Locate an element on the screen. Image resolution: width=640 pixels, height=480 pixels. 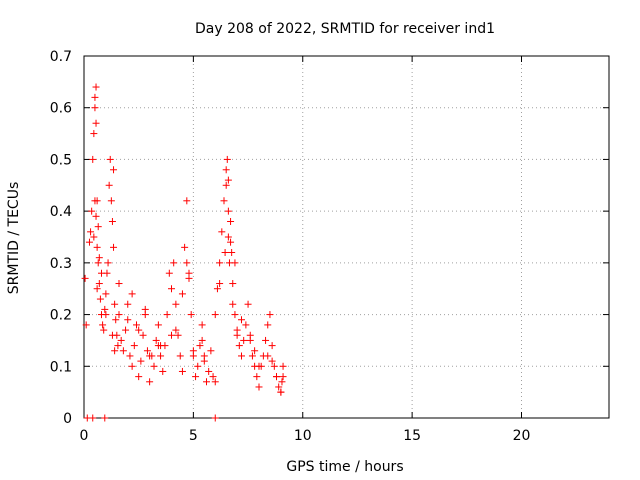
y-tick-label: 0.6 is located at coordinates (61, 109).